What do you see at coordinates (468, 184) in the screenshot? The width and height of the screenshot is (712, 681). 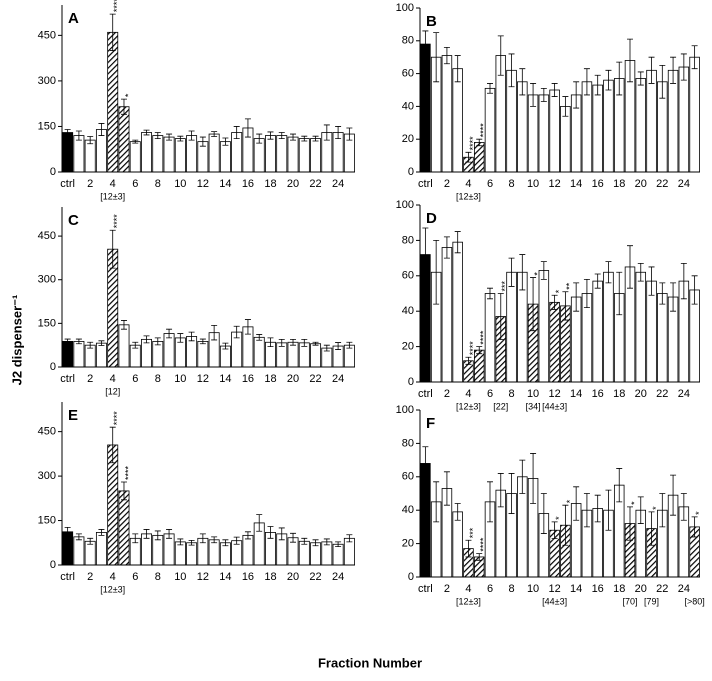 I see `x-tick-label: 4` at bounding box center [468, 184].